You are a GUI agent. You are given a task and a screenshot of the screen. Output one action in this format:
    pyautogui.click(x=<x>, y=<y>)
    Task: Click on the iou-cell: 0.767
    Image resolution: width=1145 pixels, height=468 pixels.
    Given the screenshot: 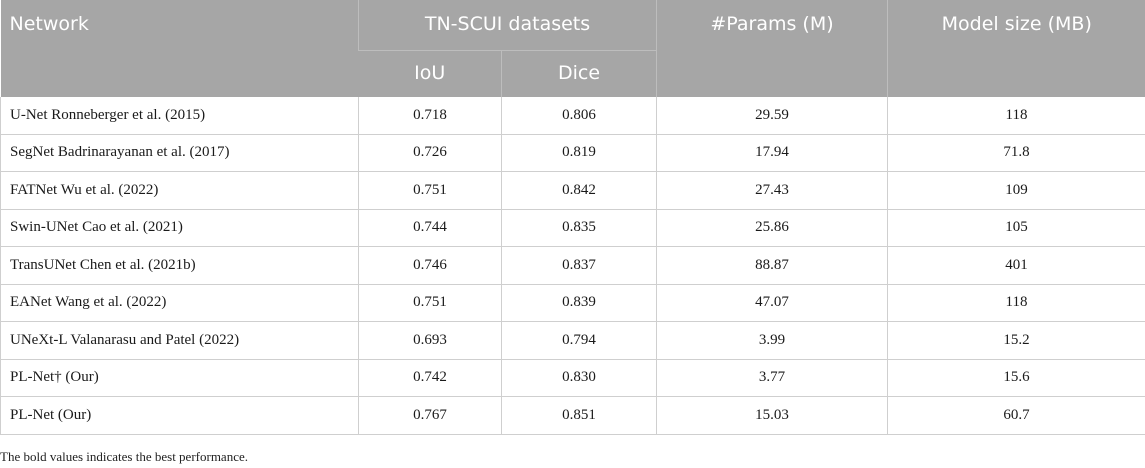 What is the action you would take?
    pyautogui.click(x=430, y=415)
    